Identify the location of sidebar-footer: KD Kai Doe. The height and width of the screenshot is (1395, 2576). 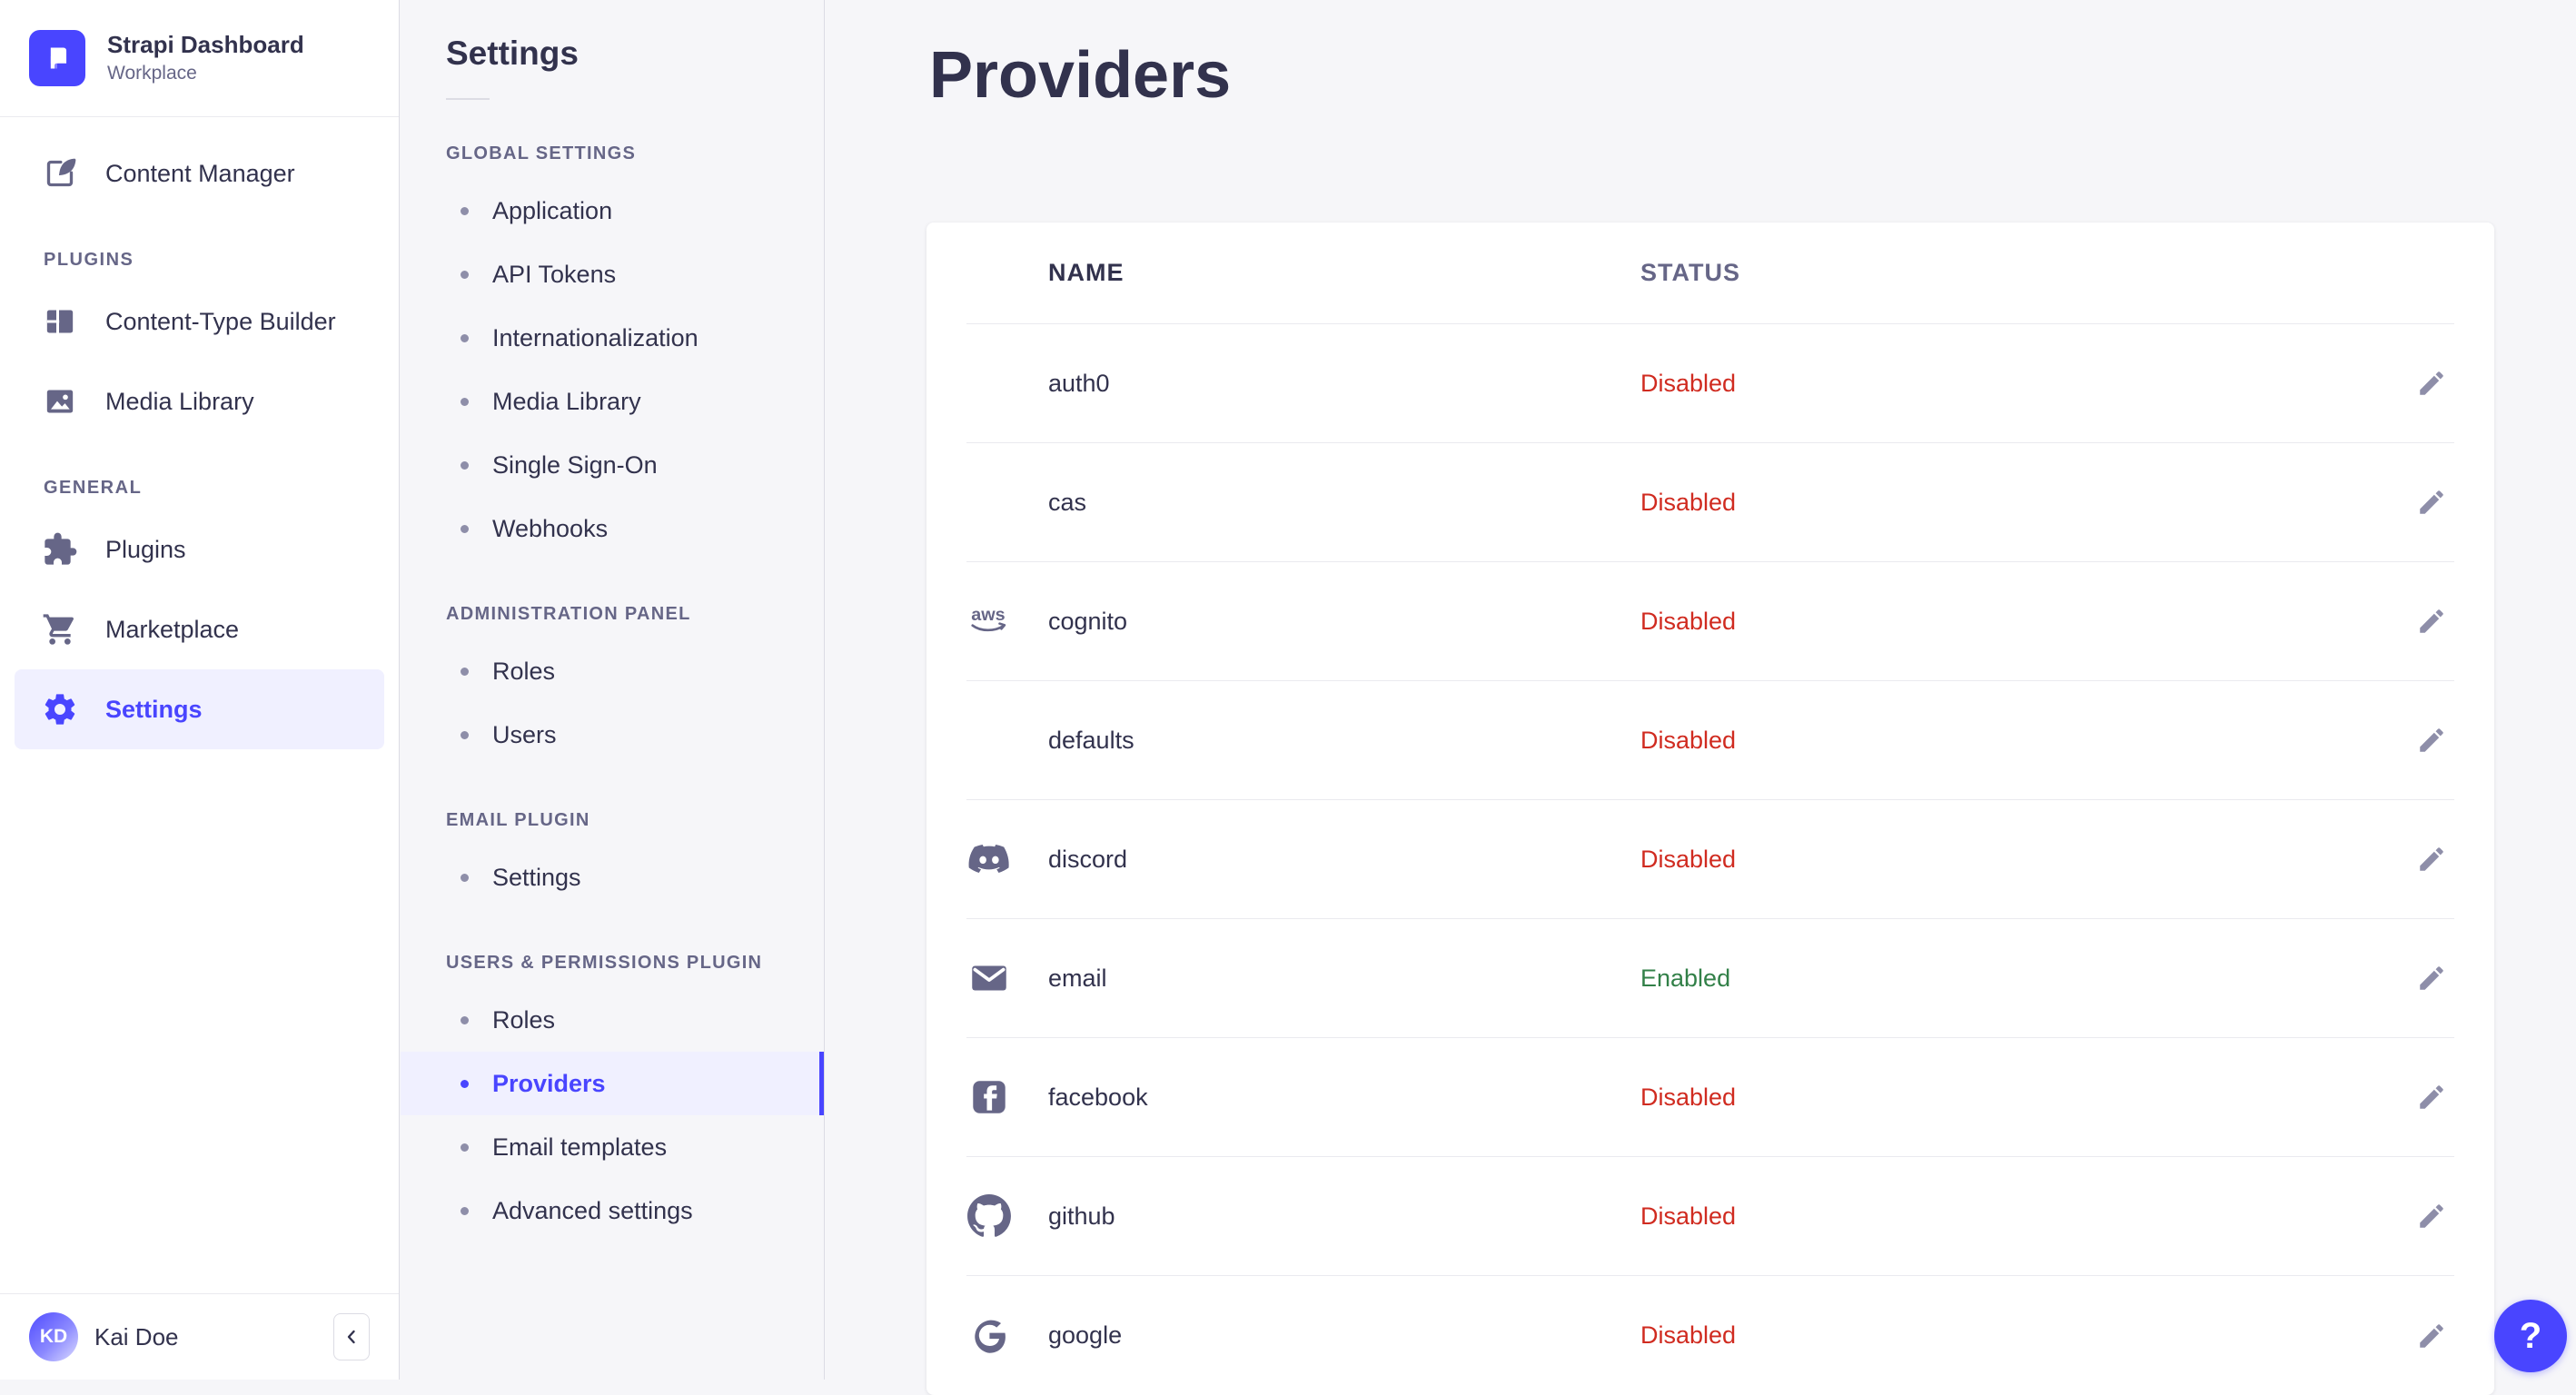
(199, 1336).